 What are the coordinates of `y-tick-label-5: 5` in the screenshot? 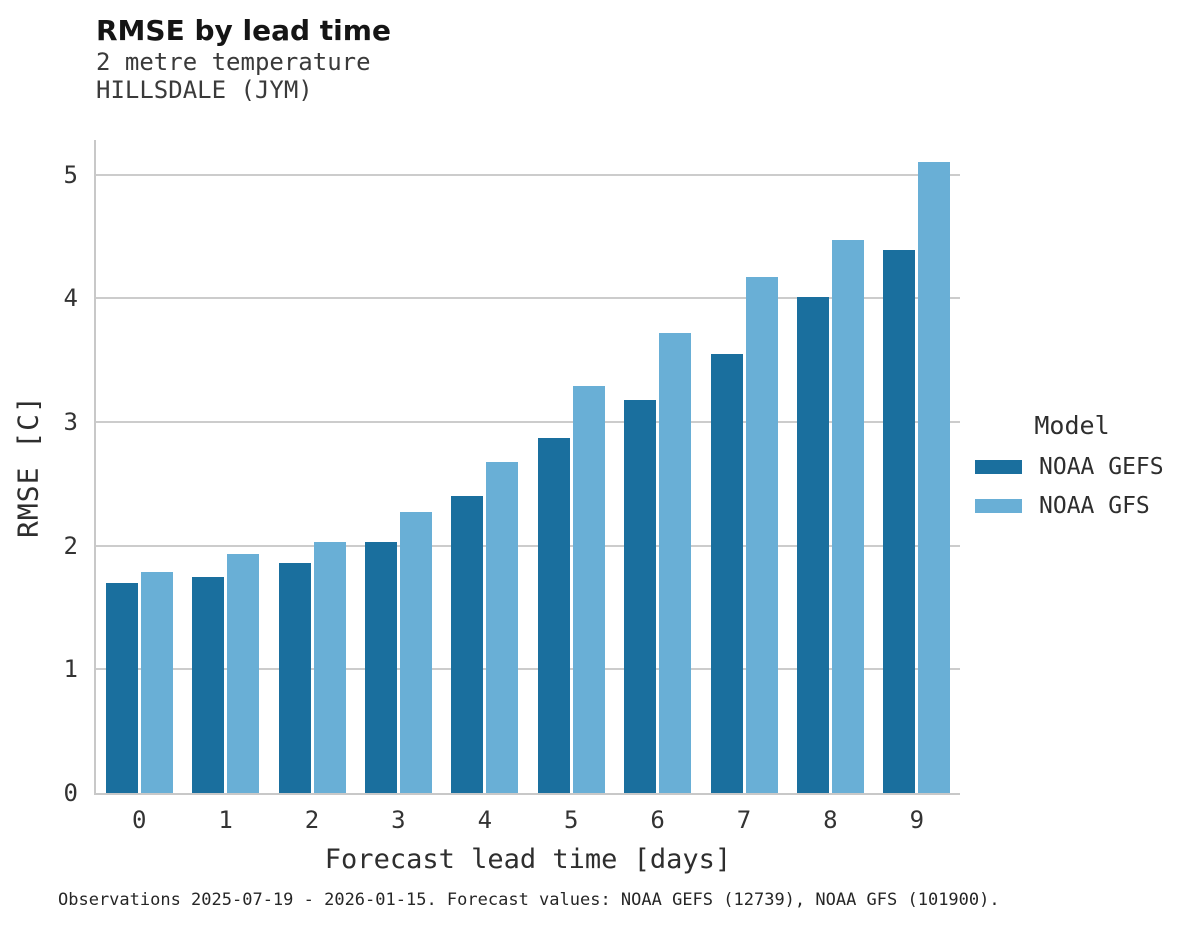 It's located at (70, 174).